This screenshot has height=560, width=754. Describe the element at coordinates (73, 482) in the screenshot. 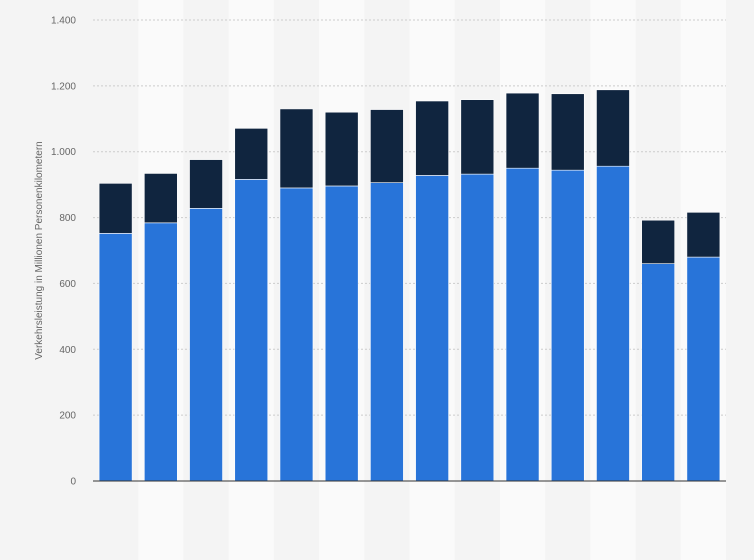

I see `y-tick-label: 0` at that location.